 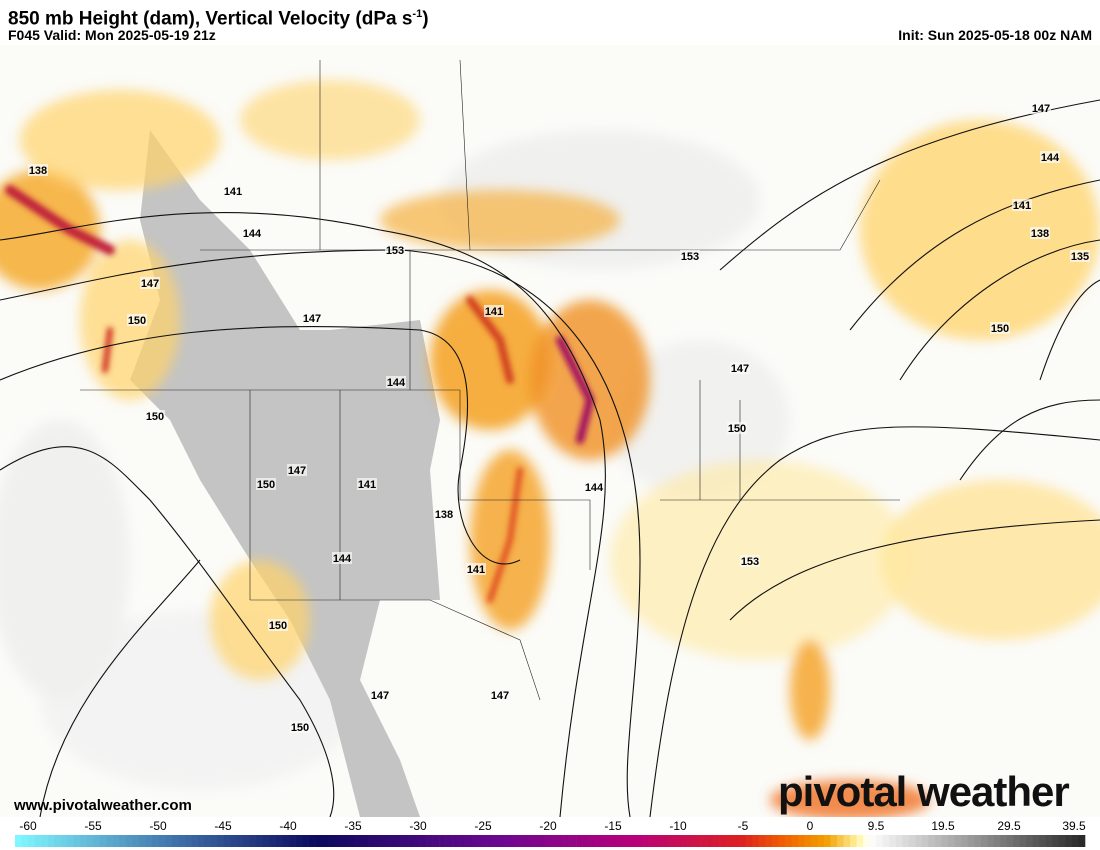 What do you see at coordinates (93, 826) in the screenshot?
I see `colorbar-tick-label: -55` at bounding box center [93, 826].